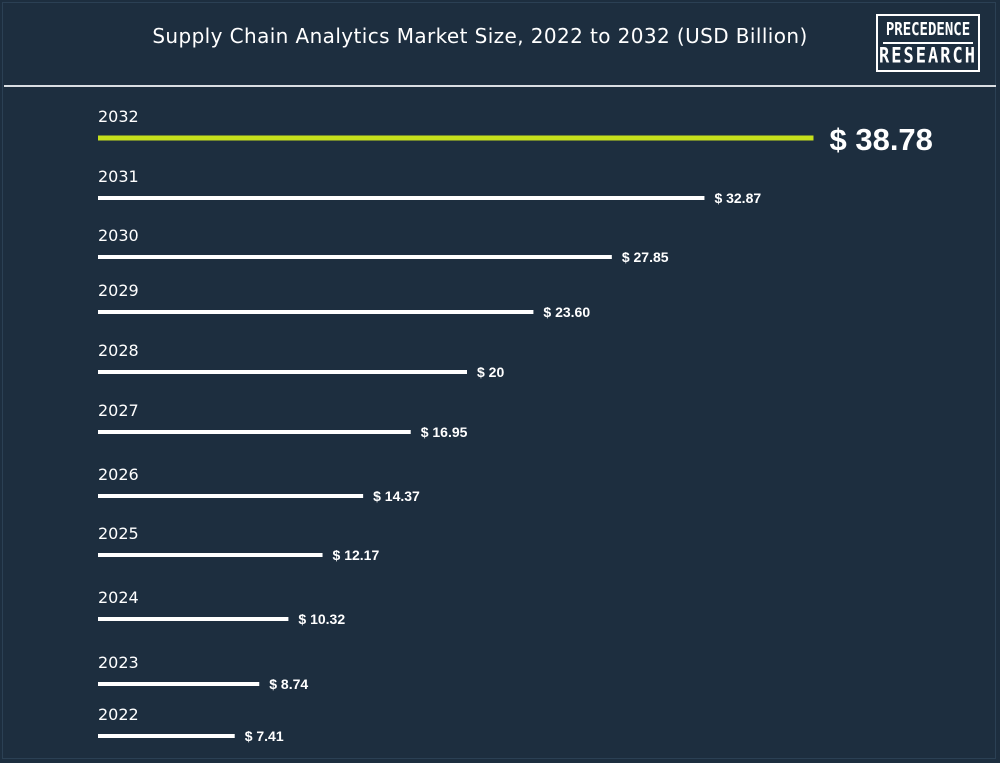 Image resolution: width=1000 pixels, height=763 pixels. I want to click on bar-2031, so click(401, 198).